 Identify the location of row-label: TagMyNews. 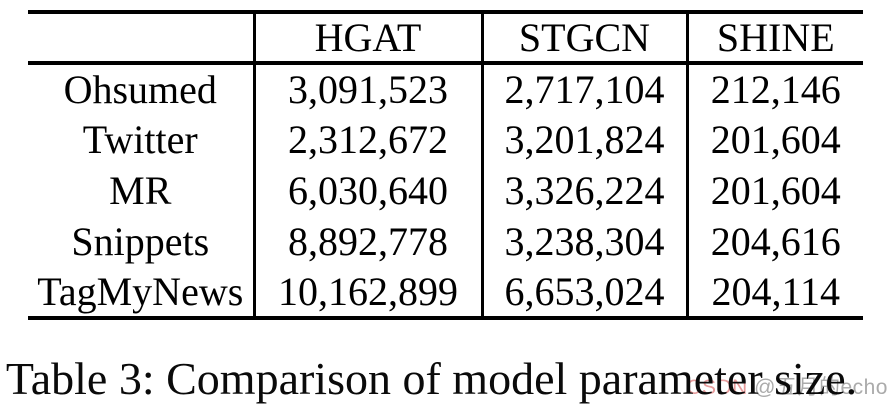
(140, 291).